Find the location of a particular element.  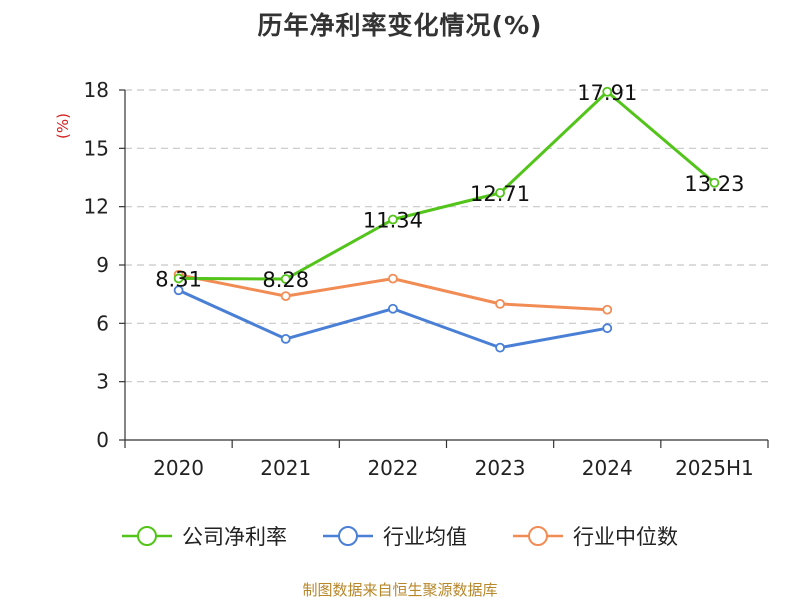

y-tick-label: 15 is located at coordinates (96, 148).